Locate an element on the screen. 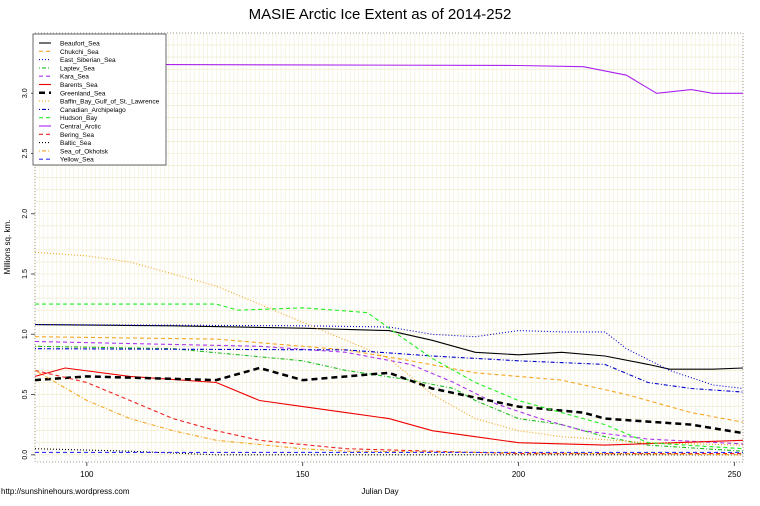 This screenshot has width=760, height=506. y-tick-label: 2.0 is located at coordinates (25, 214).